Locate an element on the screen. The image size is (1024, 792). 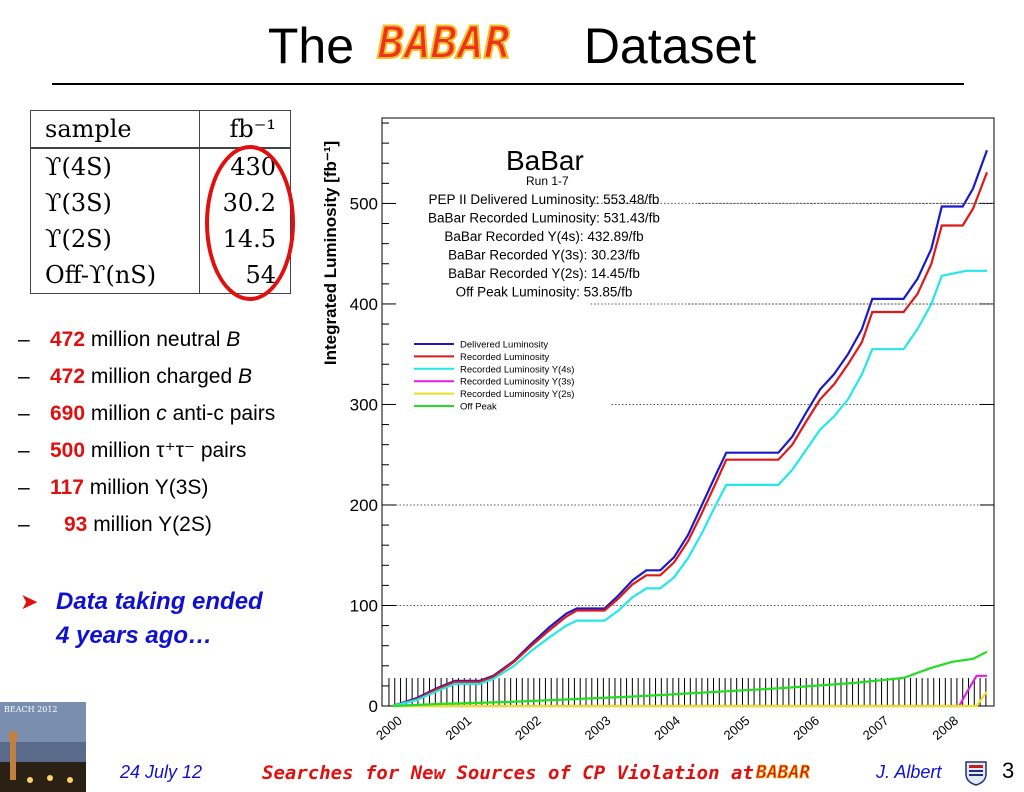
bullet-text: million Y(3S) is located at coordinates (146, 487).